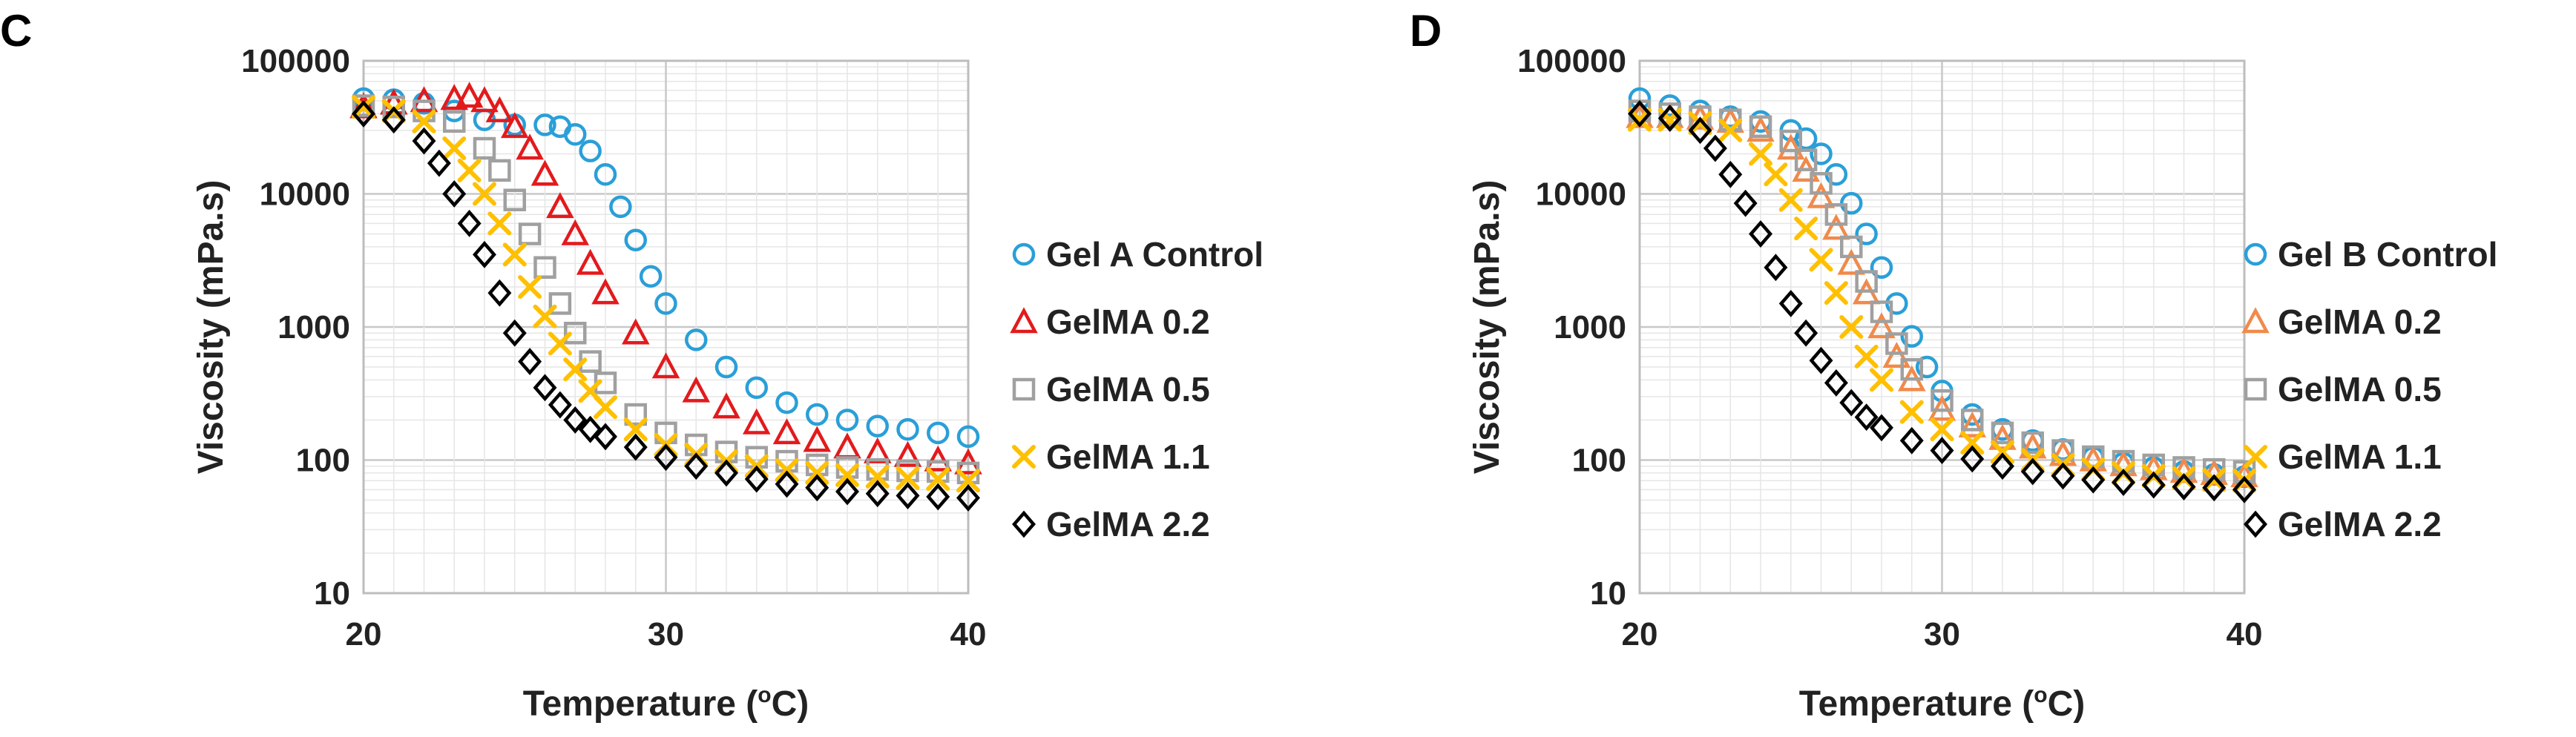 This screenshot has width=2576, height=737. What do you see at coordinates (1138, 254) in the screenshot?
I see `legend-item: Gel A Control` at bounding box center [1138, 254].